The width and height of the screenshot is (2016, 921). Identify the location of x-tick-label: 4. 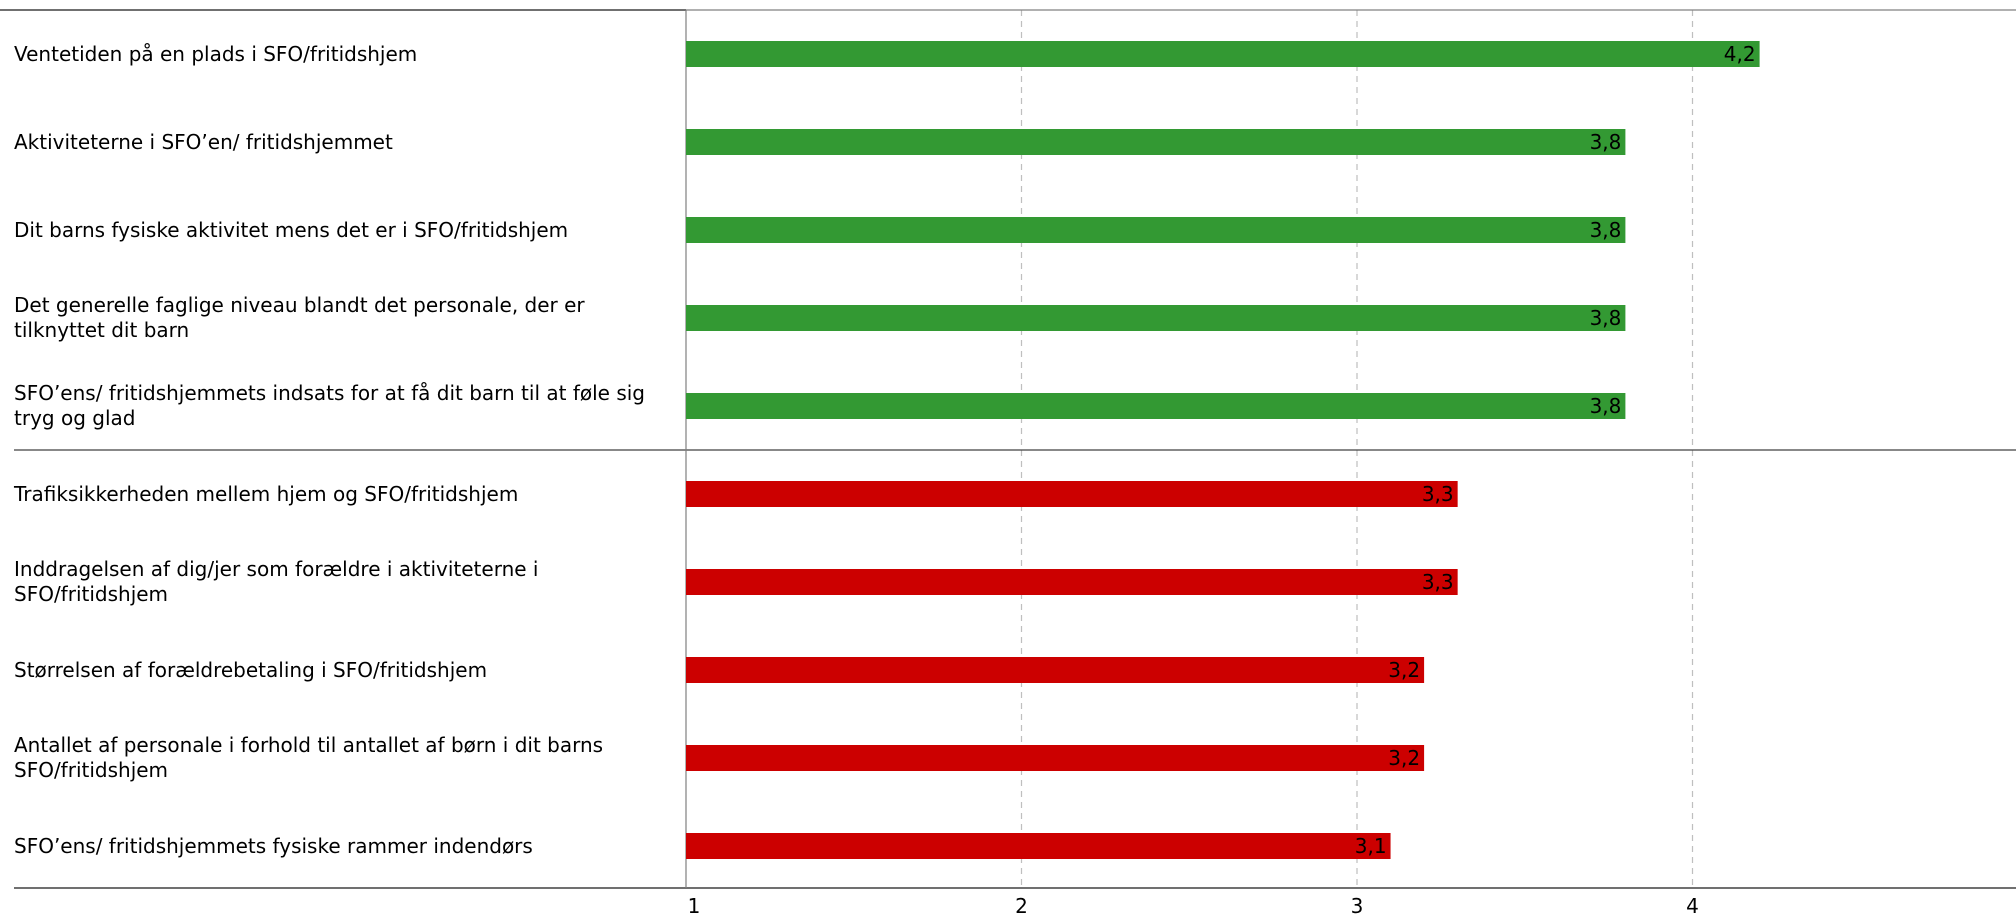
(1692, 906).